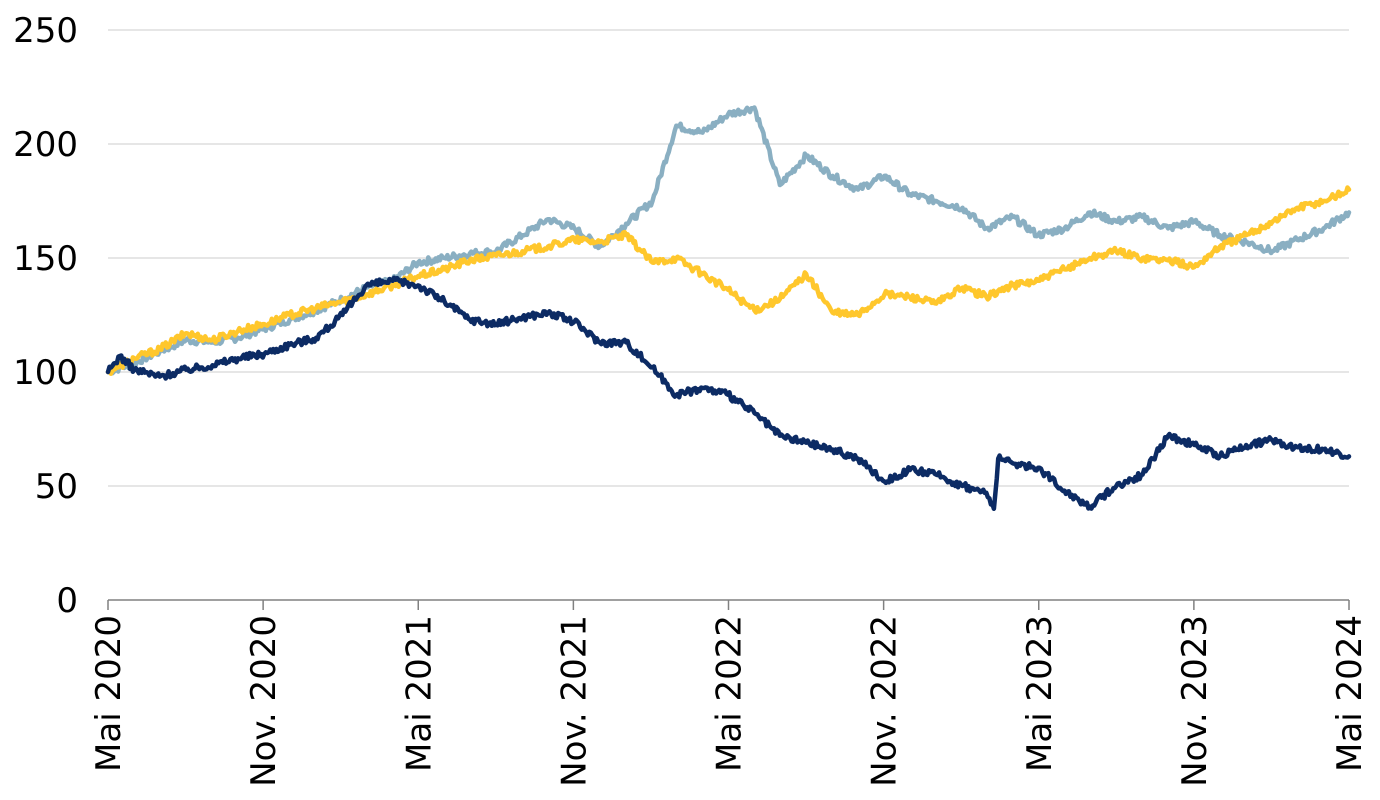  What do you see at coordinates (67, 601) in the screenshot?
I see `y-tick-label: 0` at bounding box center [67, 601].